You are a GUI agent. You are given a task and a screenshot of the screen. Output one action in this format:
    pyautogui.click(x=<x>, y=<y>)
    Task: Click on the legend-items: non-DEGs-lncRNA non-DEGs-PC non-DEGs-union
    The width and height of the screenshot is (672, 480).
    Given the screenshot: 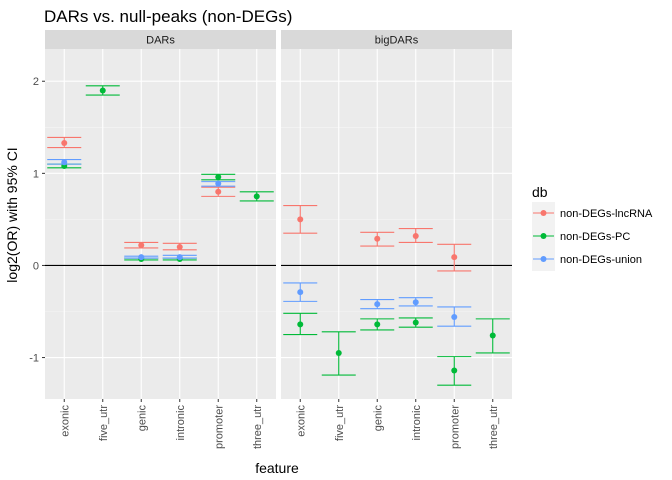 What is the action you would take?
    pyautogui.click(x=592, y=236)
    